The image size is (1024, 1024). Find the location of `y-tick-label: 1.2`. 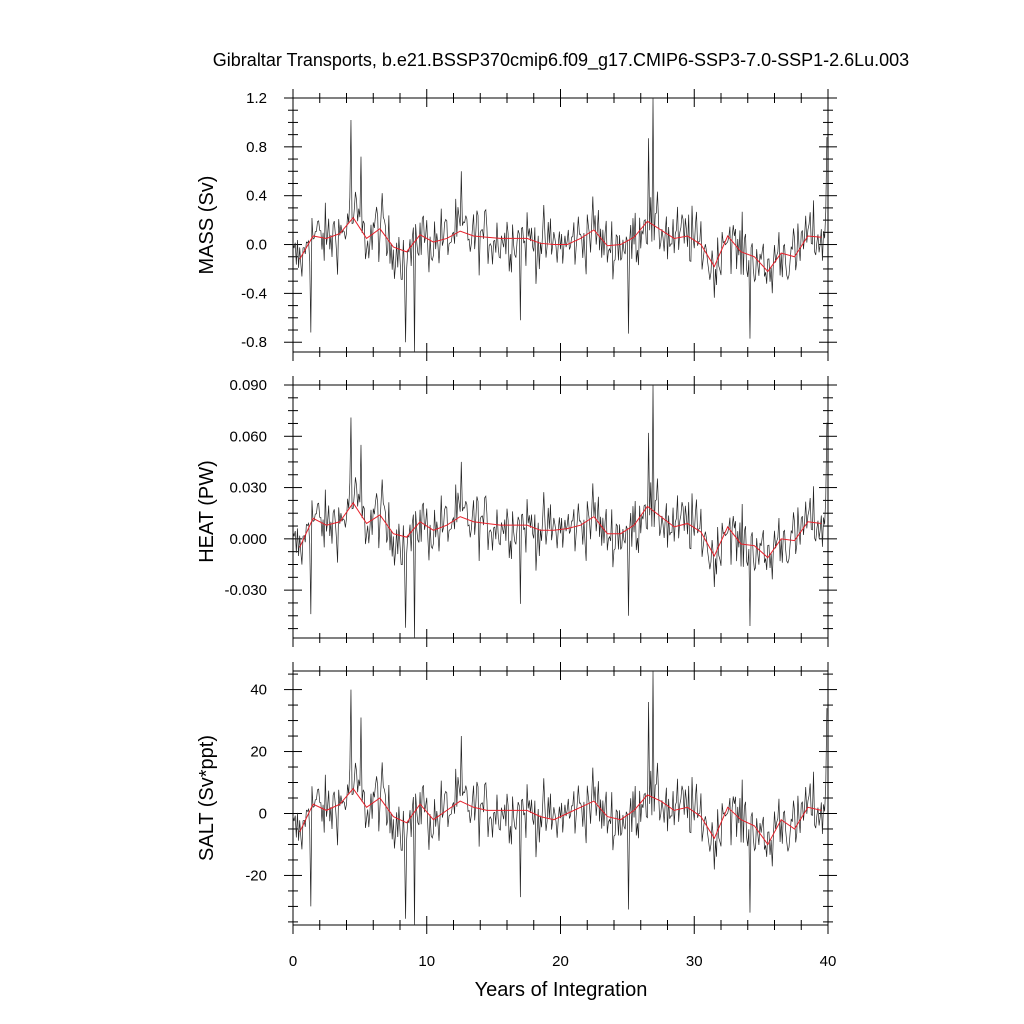

y-tick-label: 1.2 is located at coordinates (256, 98).